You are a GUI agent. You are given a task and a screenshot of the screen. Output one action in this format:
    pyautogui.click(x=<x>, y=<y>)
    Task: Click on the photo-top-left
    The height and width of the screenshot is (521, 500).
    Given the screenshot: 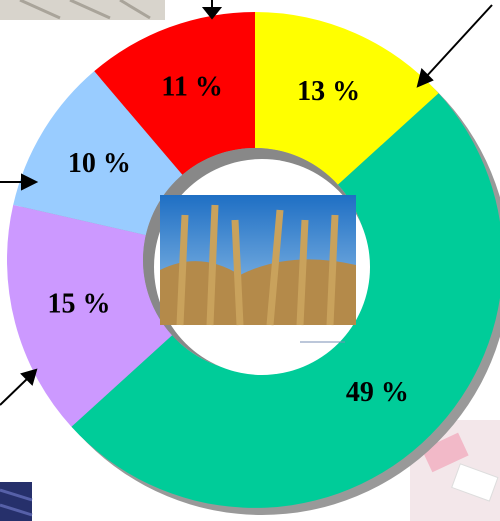 What is the action you would take?
    pyautogui.click(x=82, y=10)
    